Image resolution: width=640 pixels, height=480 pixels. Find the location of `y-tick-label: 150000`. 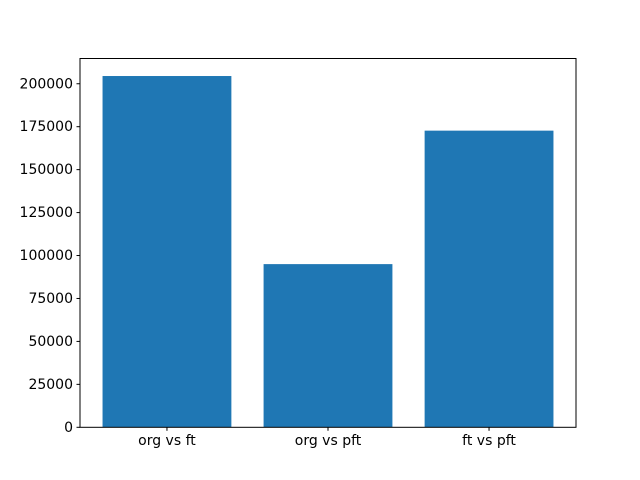

y-tick-label: 150000 is located at coordinates (46, 170).